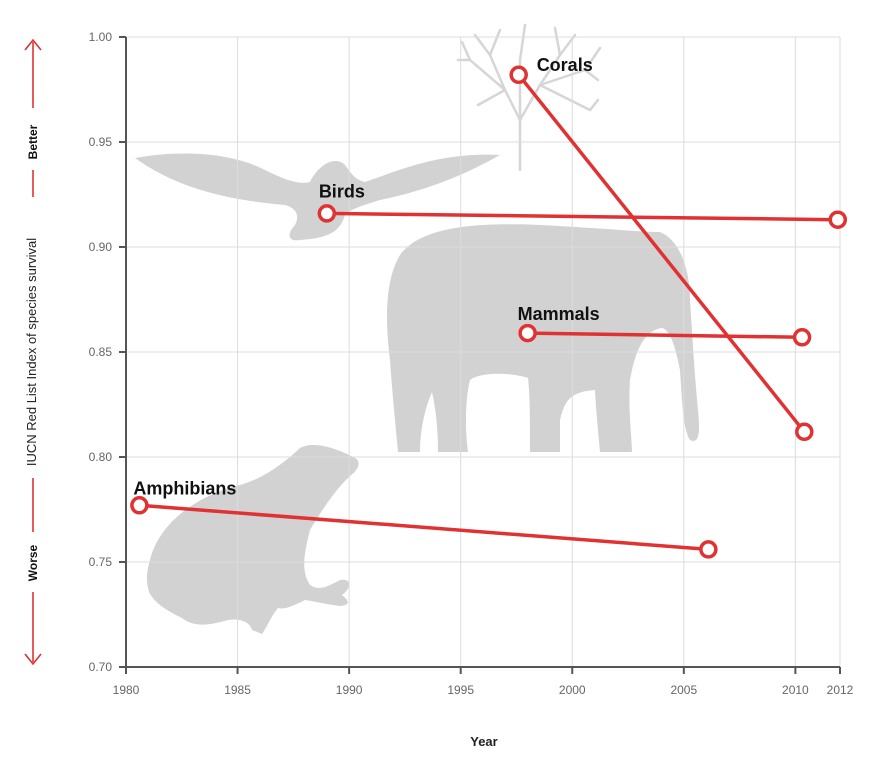  Describe the element at coordinates (33, 562) in the screenshot. I see `worse-label: Worse` at that location.